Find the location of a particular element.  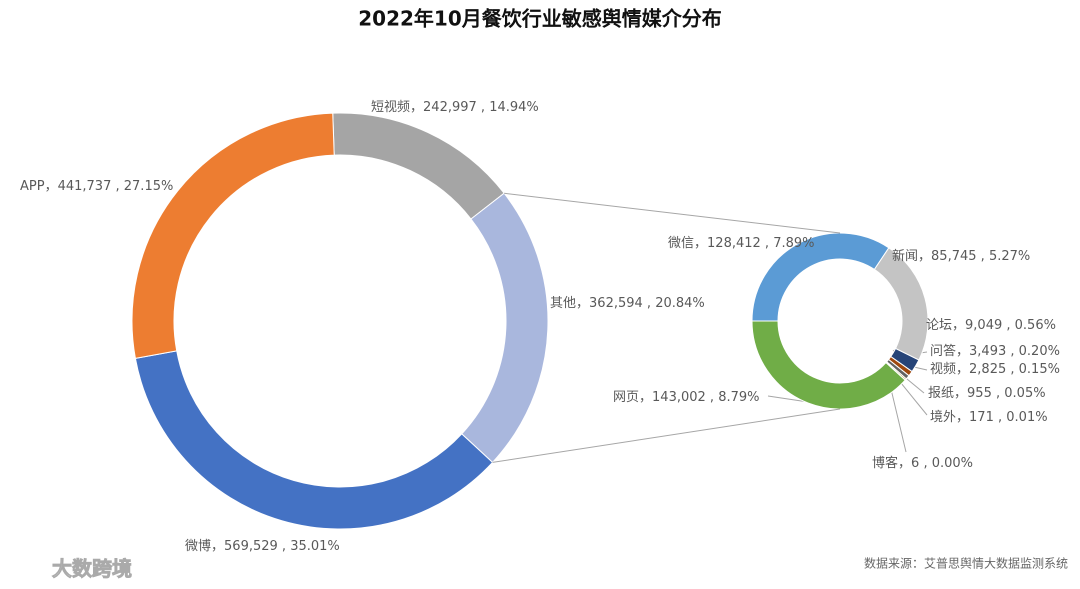

percent-label: 35.01% is located at coordinates (315, 546).